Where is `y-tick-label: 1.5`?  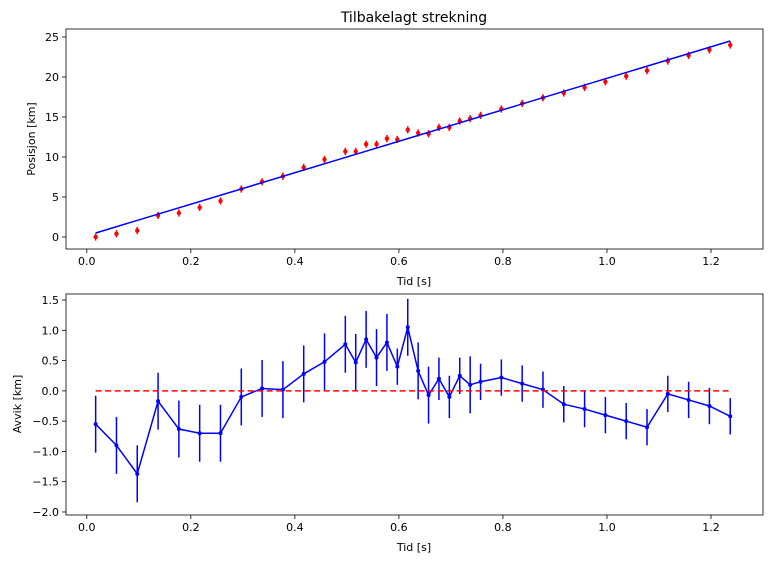 y-tick-label: 1.5 is located at coordinates (51, 300).